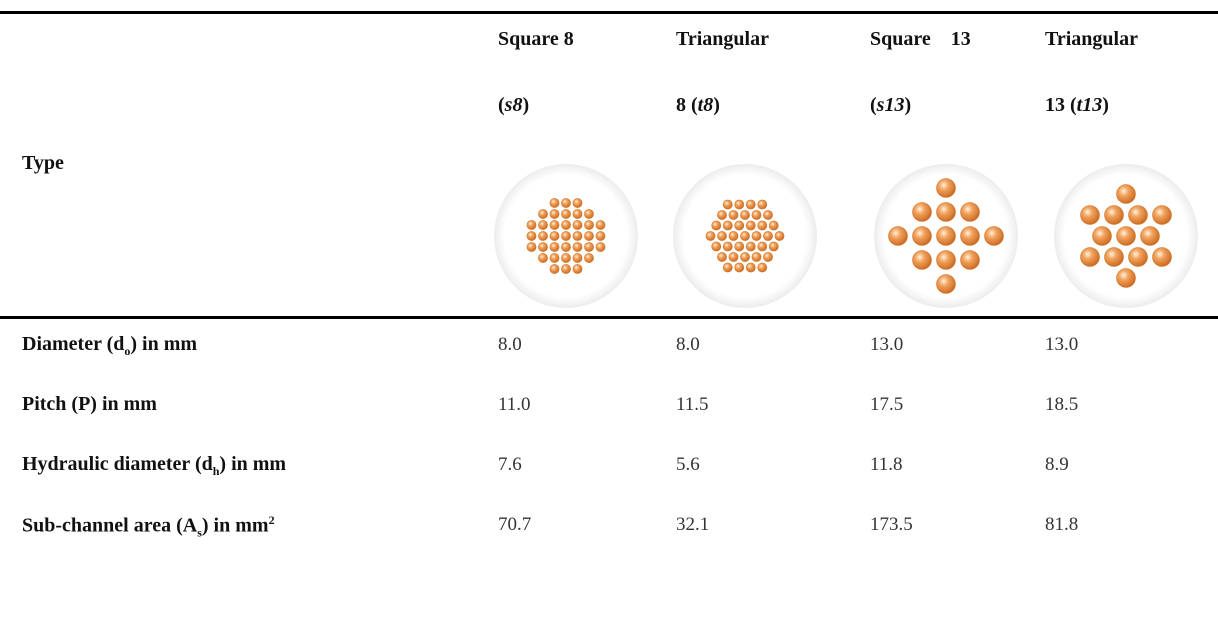 The width and height of the screenshot is (1218, 628). I want to click on code: s13, so click(890, 105).